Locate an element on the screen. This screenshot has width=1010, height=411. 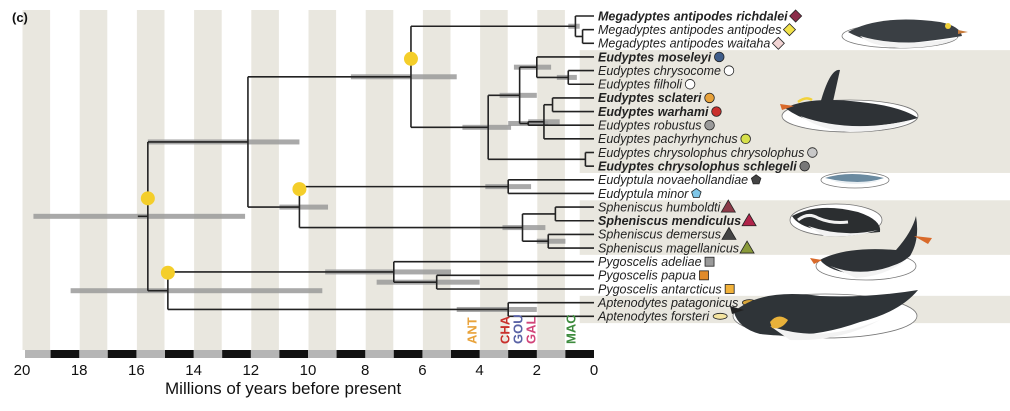
axis-track is located at coordinates (309, 354).